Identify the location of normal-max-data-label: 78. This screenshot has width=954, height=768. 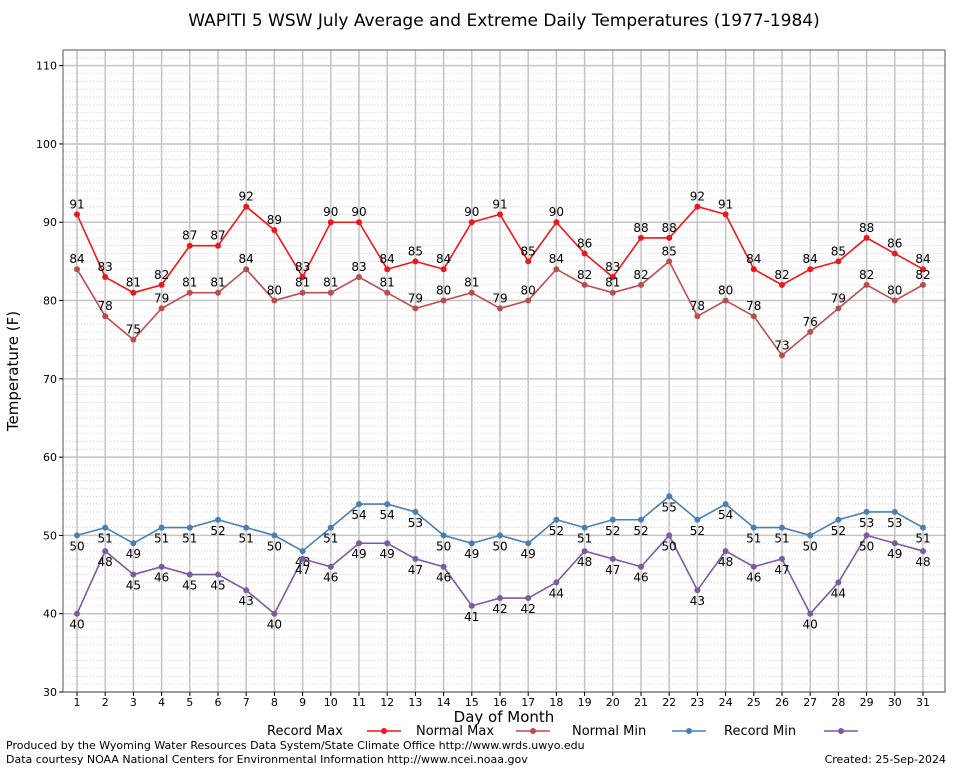
(697, 306).